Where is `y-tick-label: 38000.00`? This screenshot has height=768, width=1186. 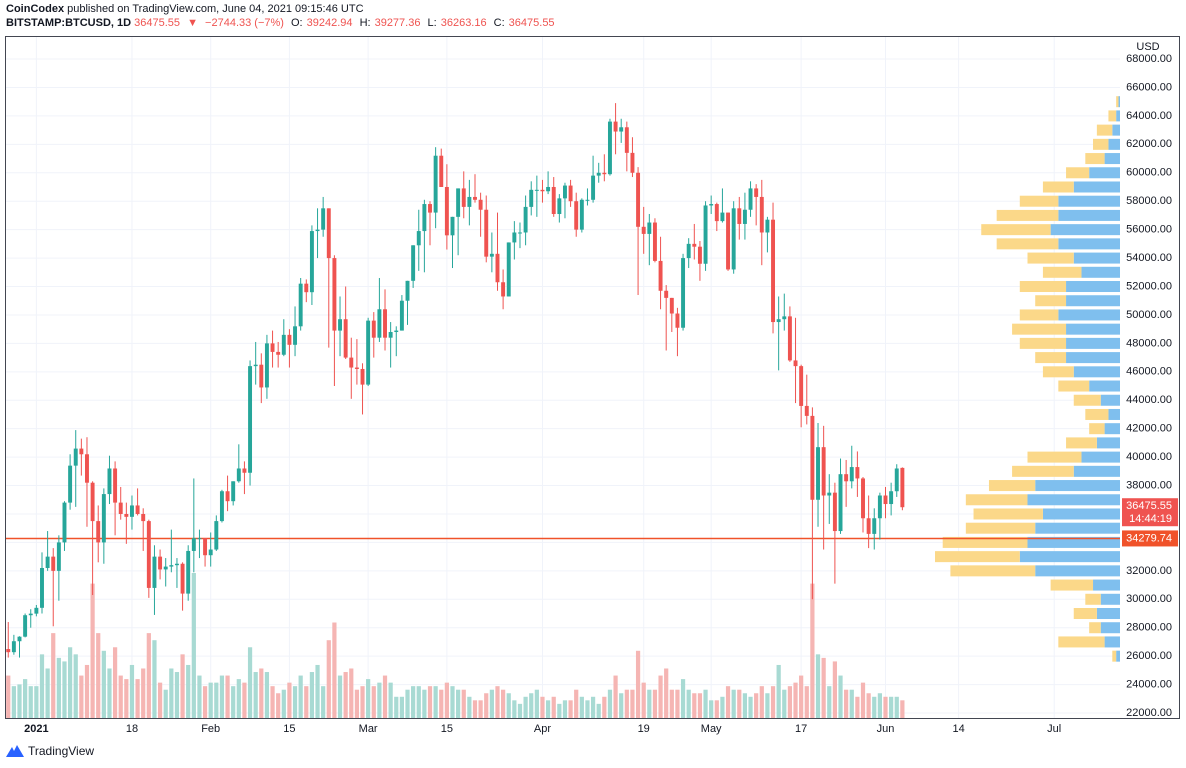
y-tick-label: 38000.00 is located at coordinates (1149, 485).